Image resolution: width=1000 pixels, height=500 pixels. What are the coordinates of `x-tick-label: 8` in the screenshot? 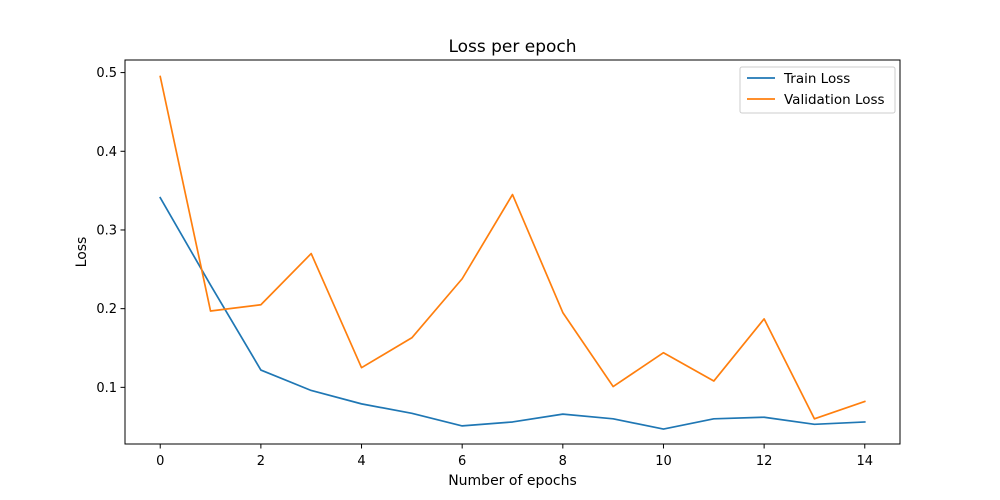 It's located at (563, 461).